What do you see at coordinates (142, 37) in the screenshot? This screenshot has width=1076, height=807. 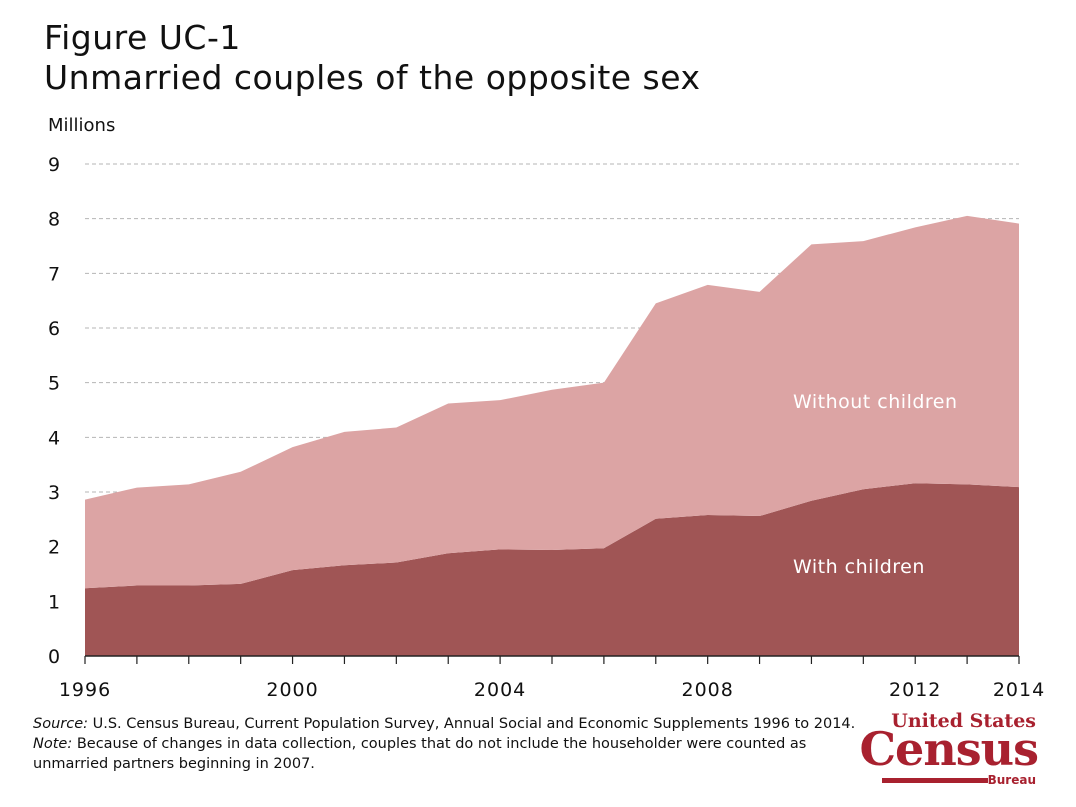 I see `chart-title: Figure UC-1` at bounding box center [142, 37].